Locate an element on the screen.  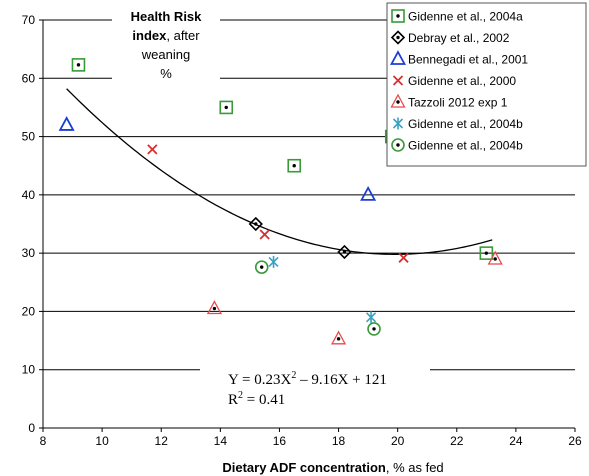
y-tick-label: 60 is located at coordinates (29, 78).